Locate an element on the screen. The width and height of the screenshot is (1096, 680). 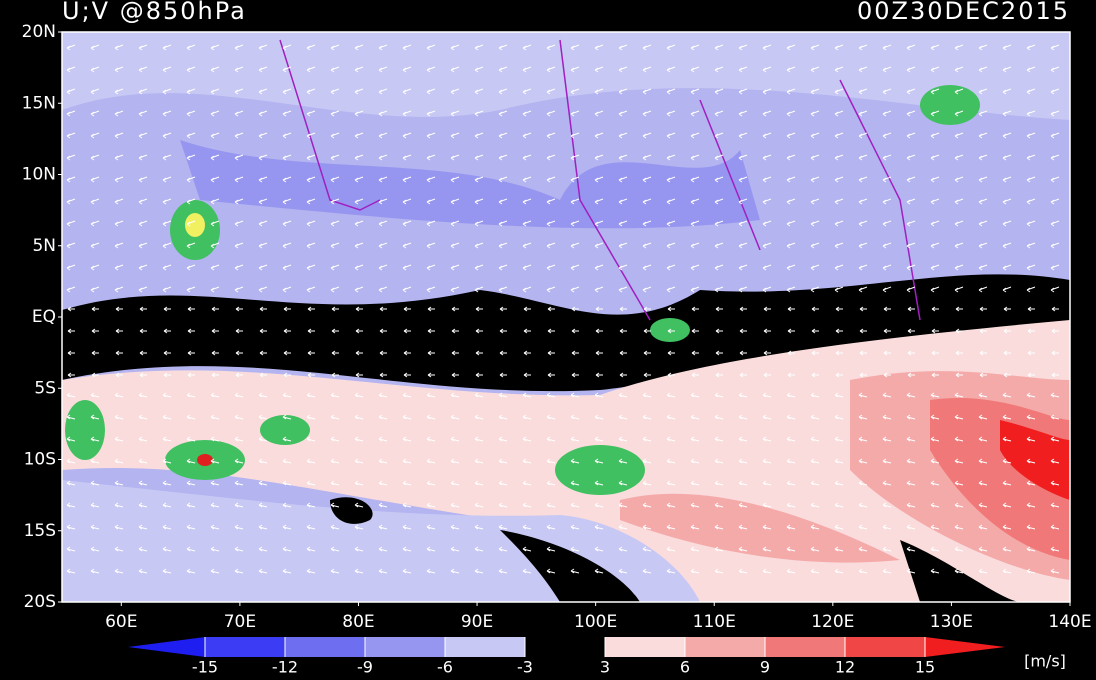
lon-label: 120E is located at coordinates (832, 622).